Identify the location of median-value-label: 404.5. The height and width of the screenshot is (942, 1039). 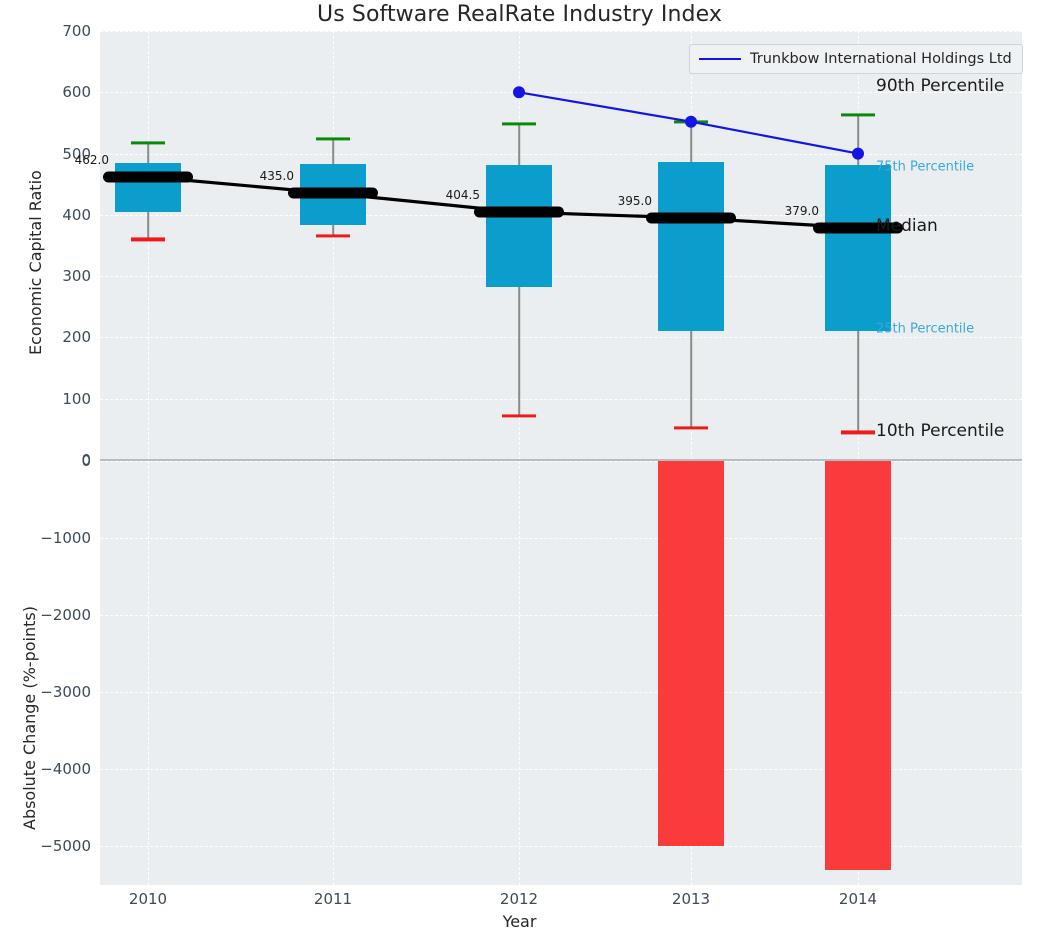
(462, 195).